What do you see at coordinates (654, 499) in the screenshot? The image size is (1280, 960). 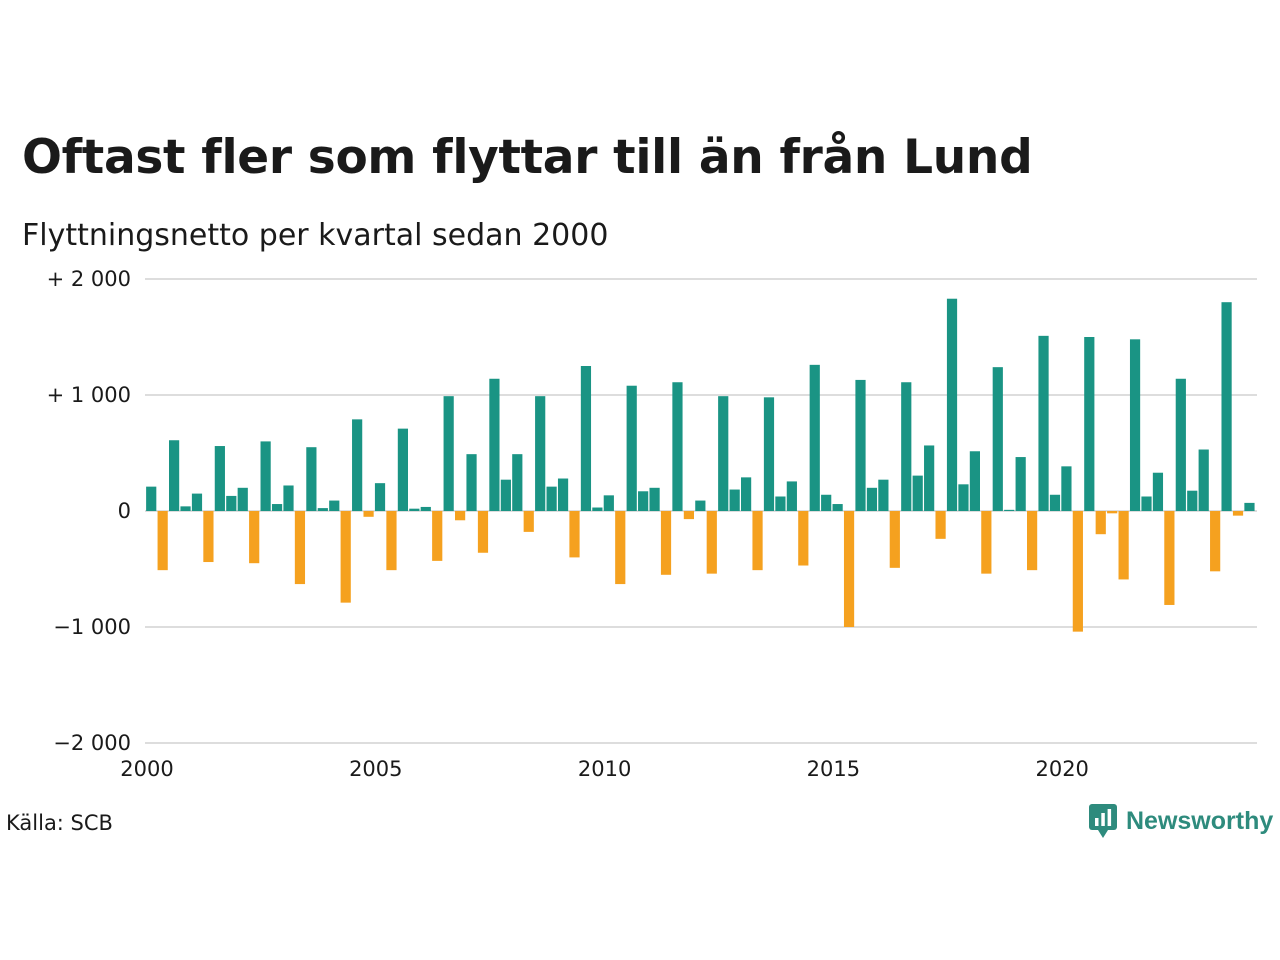 I see `bar-2011K1` at bounding box center [654, 499].